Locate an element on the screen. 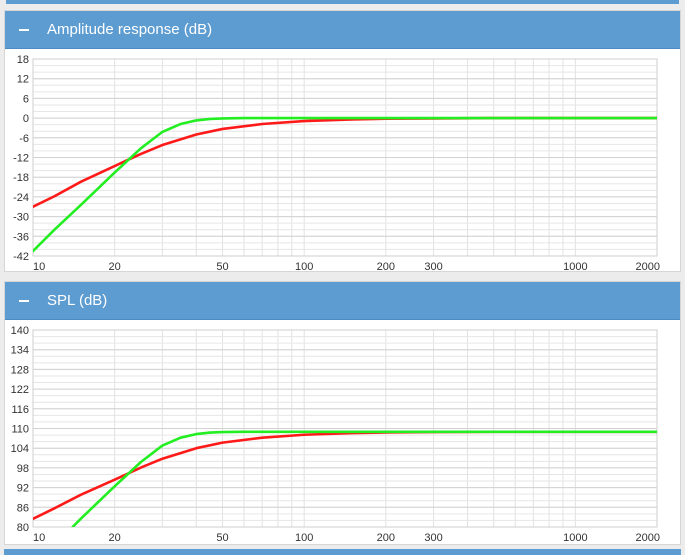 The height and width of the screenshot is (555, 685). y-tick-label: 0 is located at coordinates (26, 119).